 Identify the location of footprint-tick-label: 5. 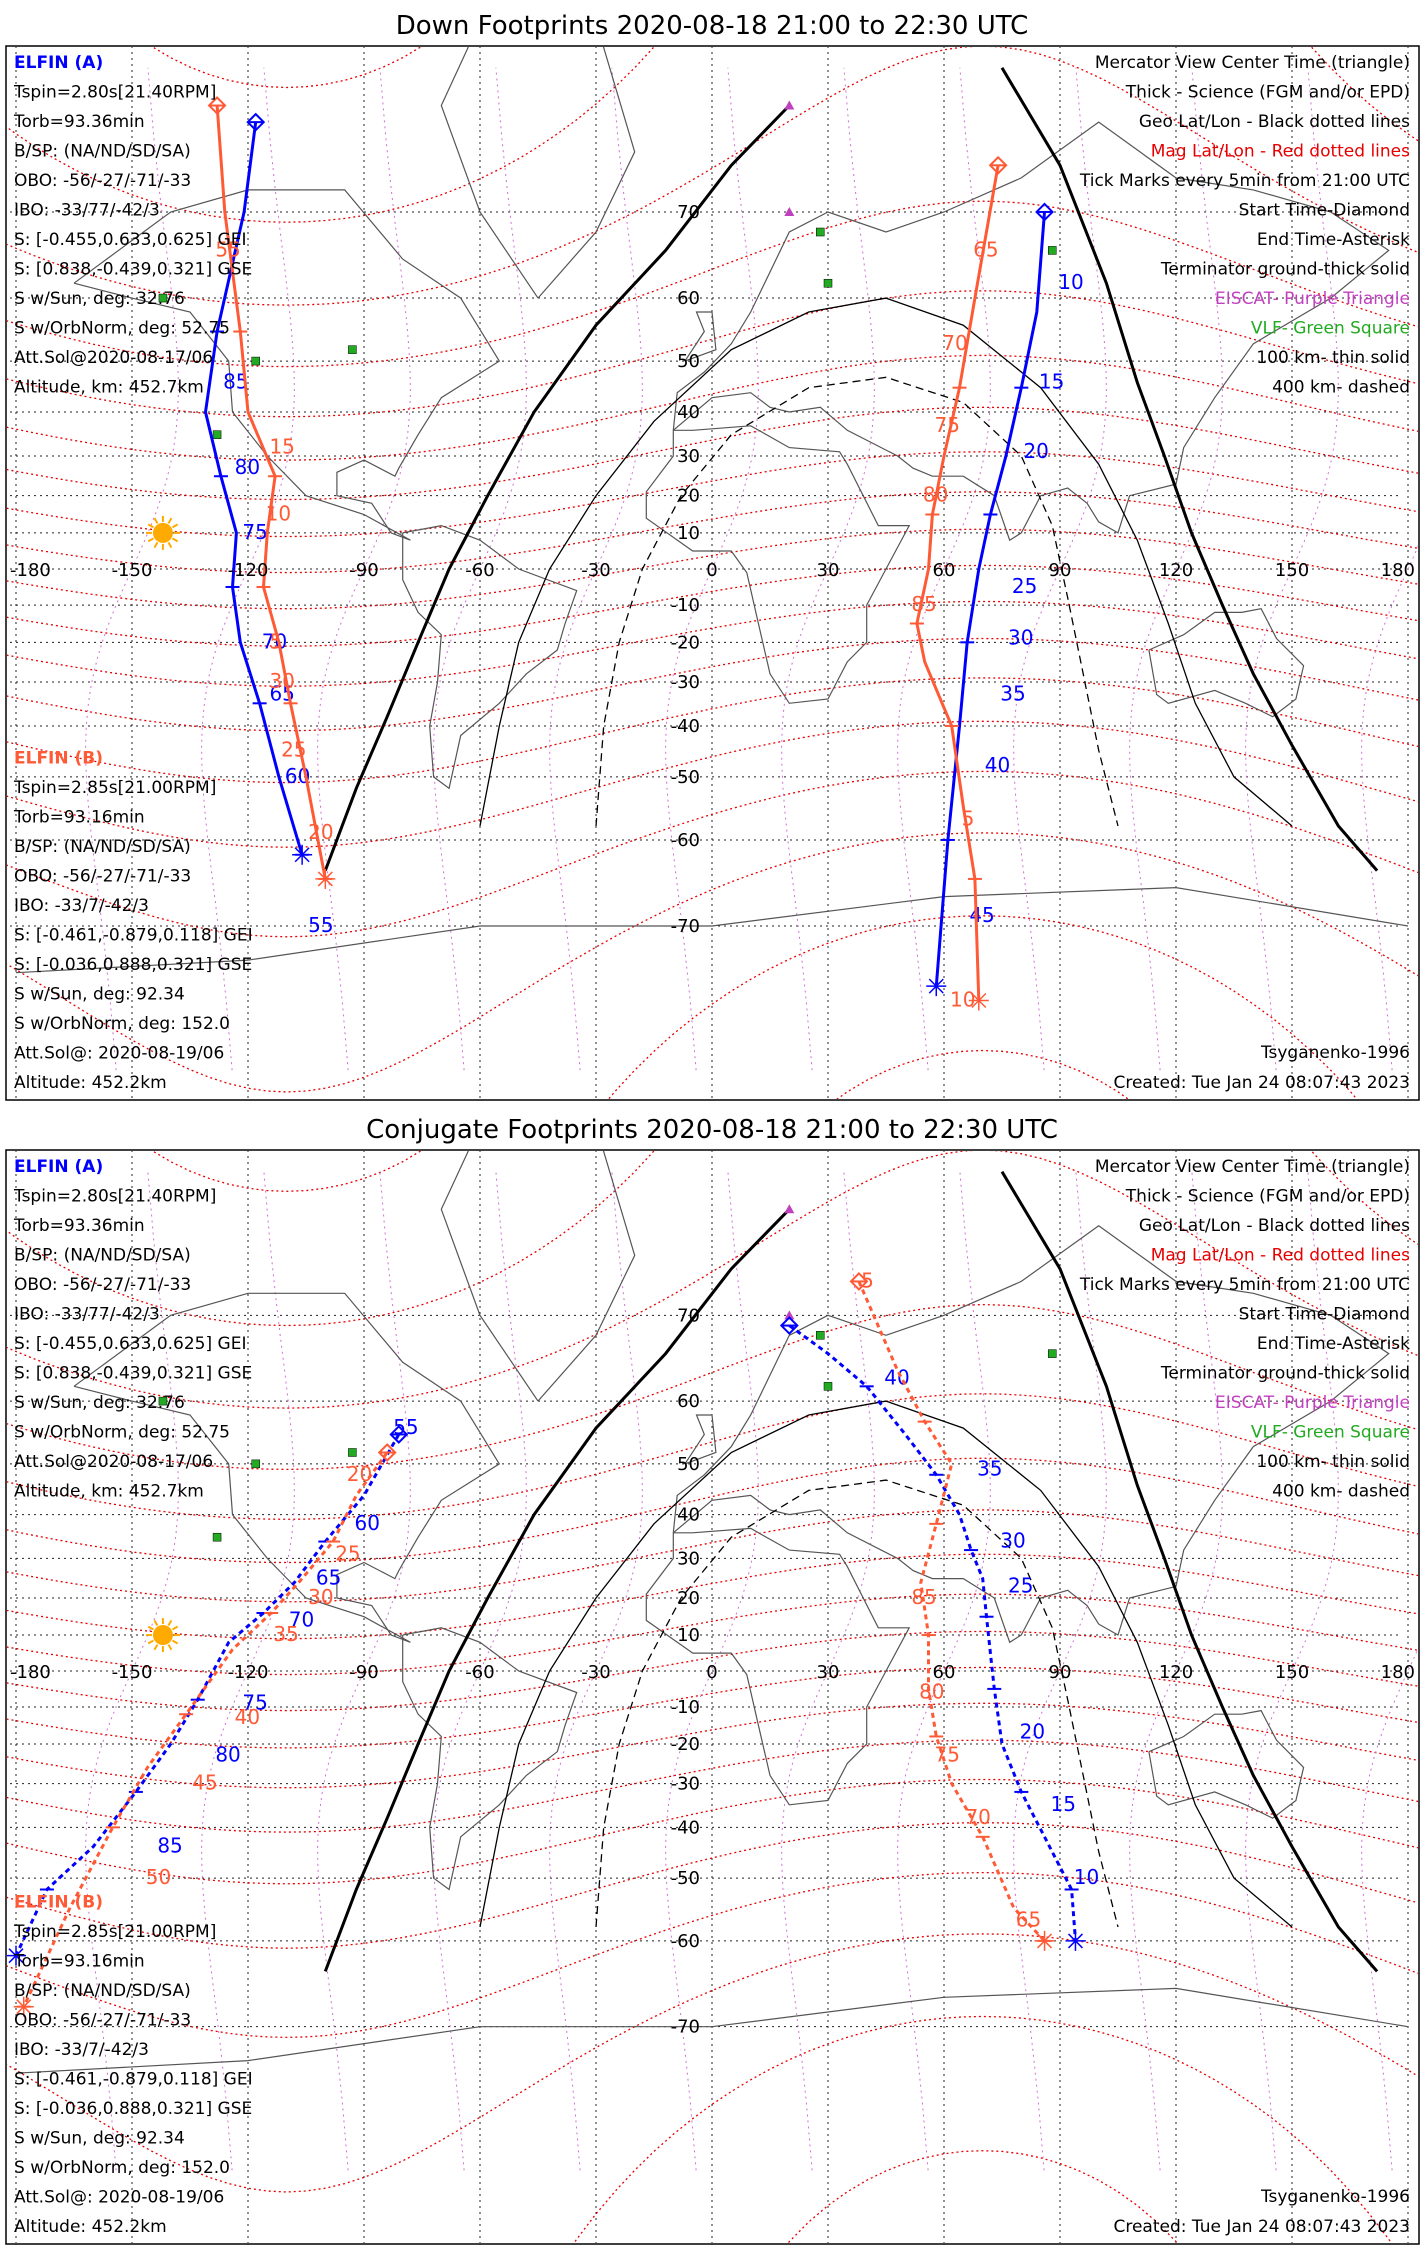
(867, 1280).